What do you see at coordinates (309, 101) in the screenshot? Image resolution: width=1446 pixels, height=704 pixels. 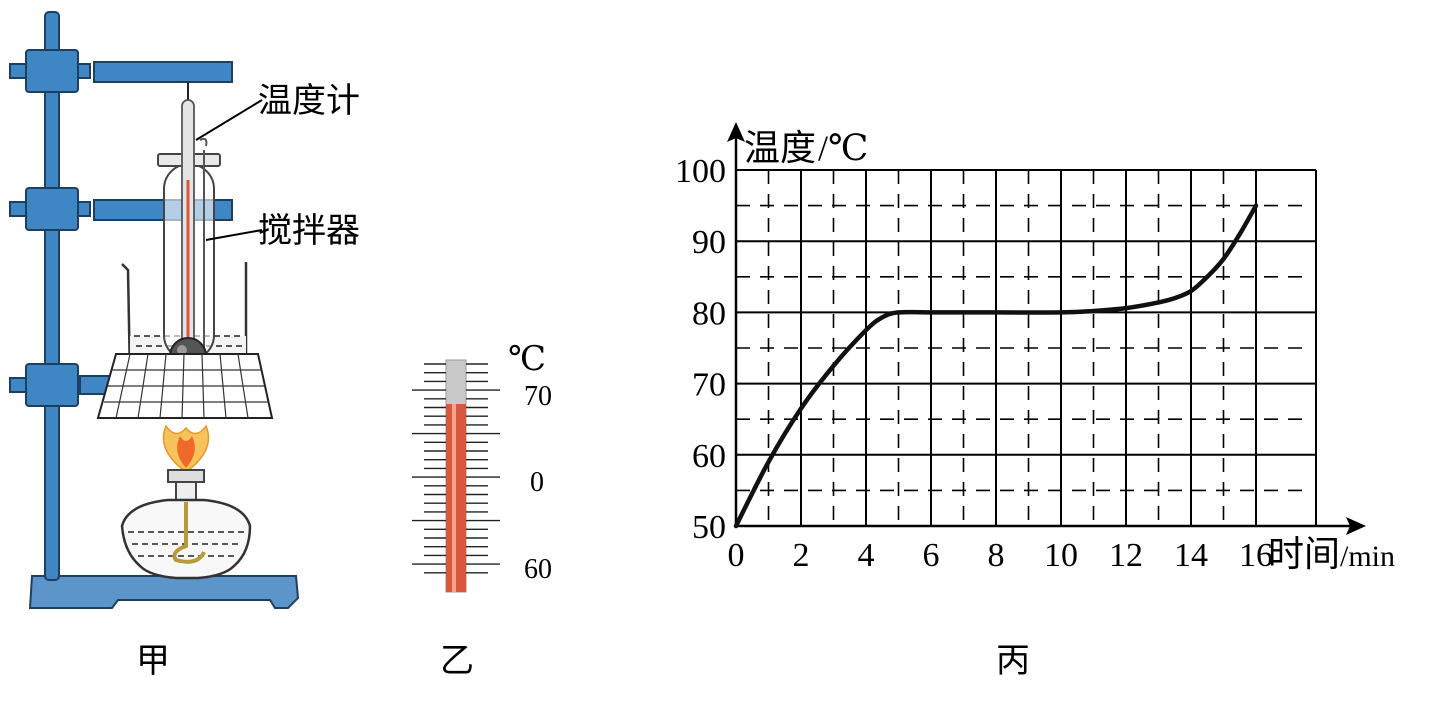 I see `thermometer-label: 温度计` at bounding box center [309, 101].